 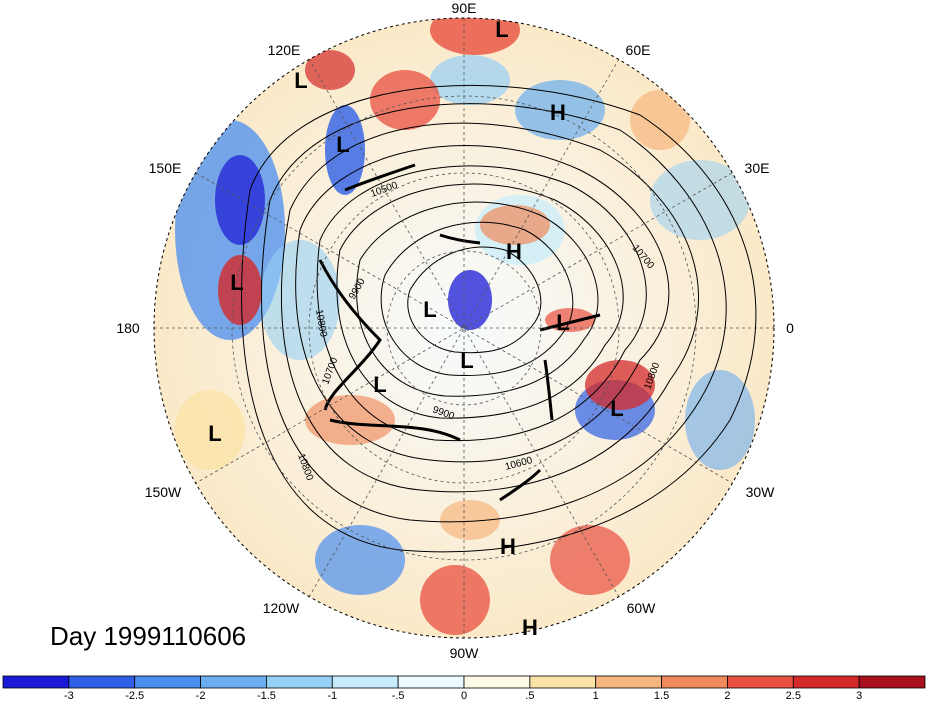 What do you see at coordinates (321, 324) in the screenshot?
I see `contour-label: 10800` at bounding box center [321, 324].